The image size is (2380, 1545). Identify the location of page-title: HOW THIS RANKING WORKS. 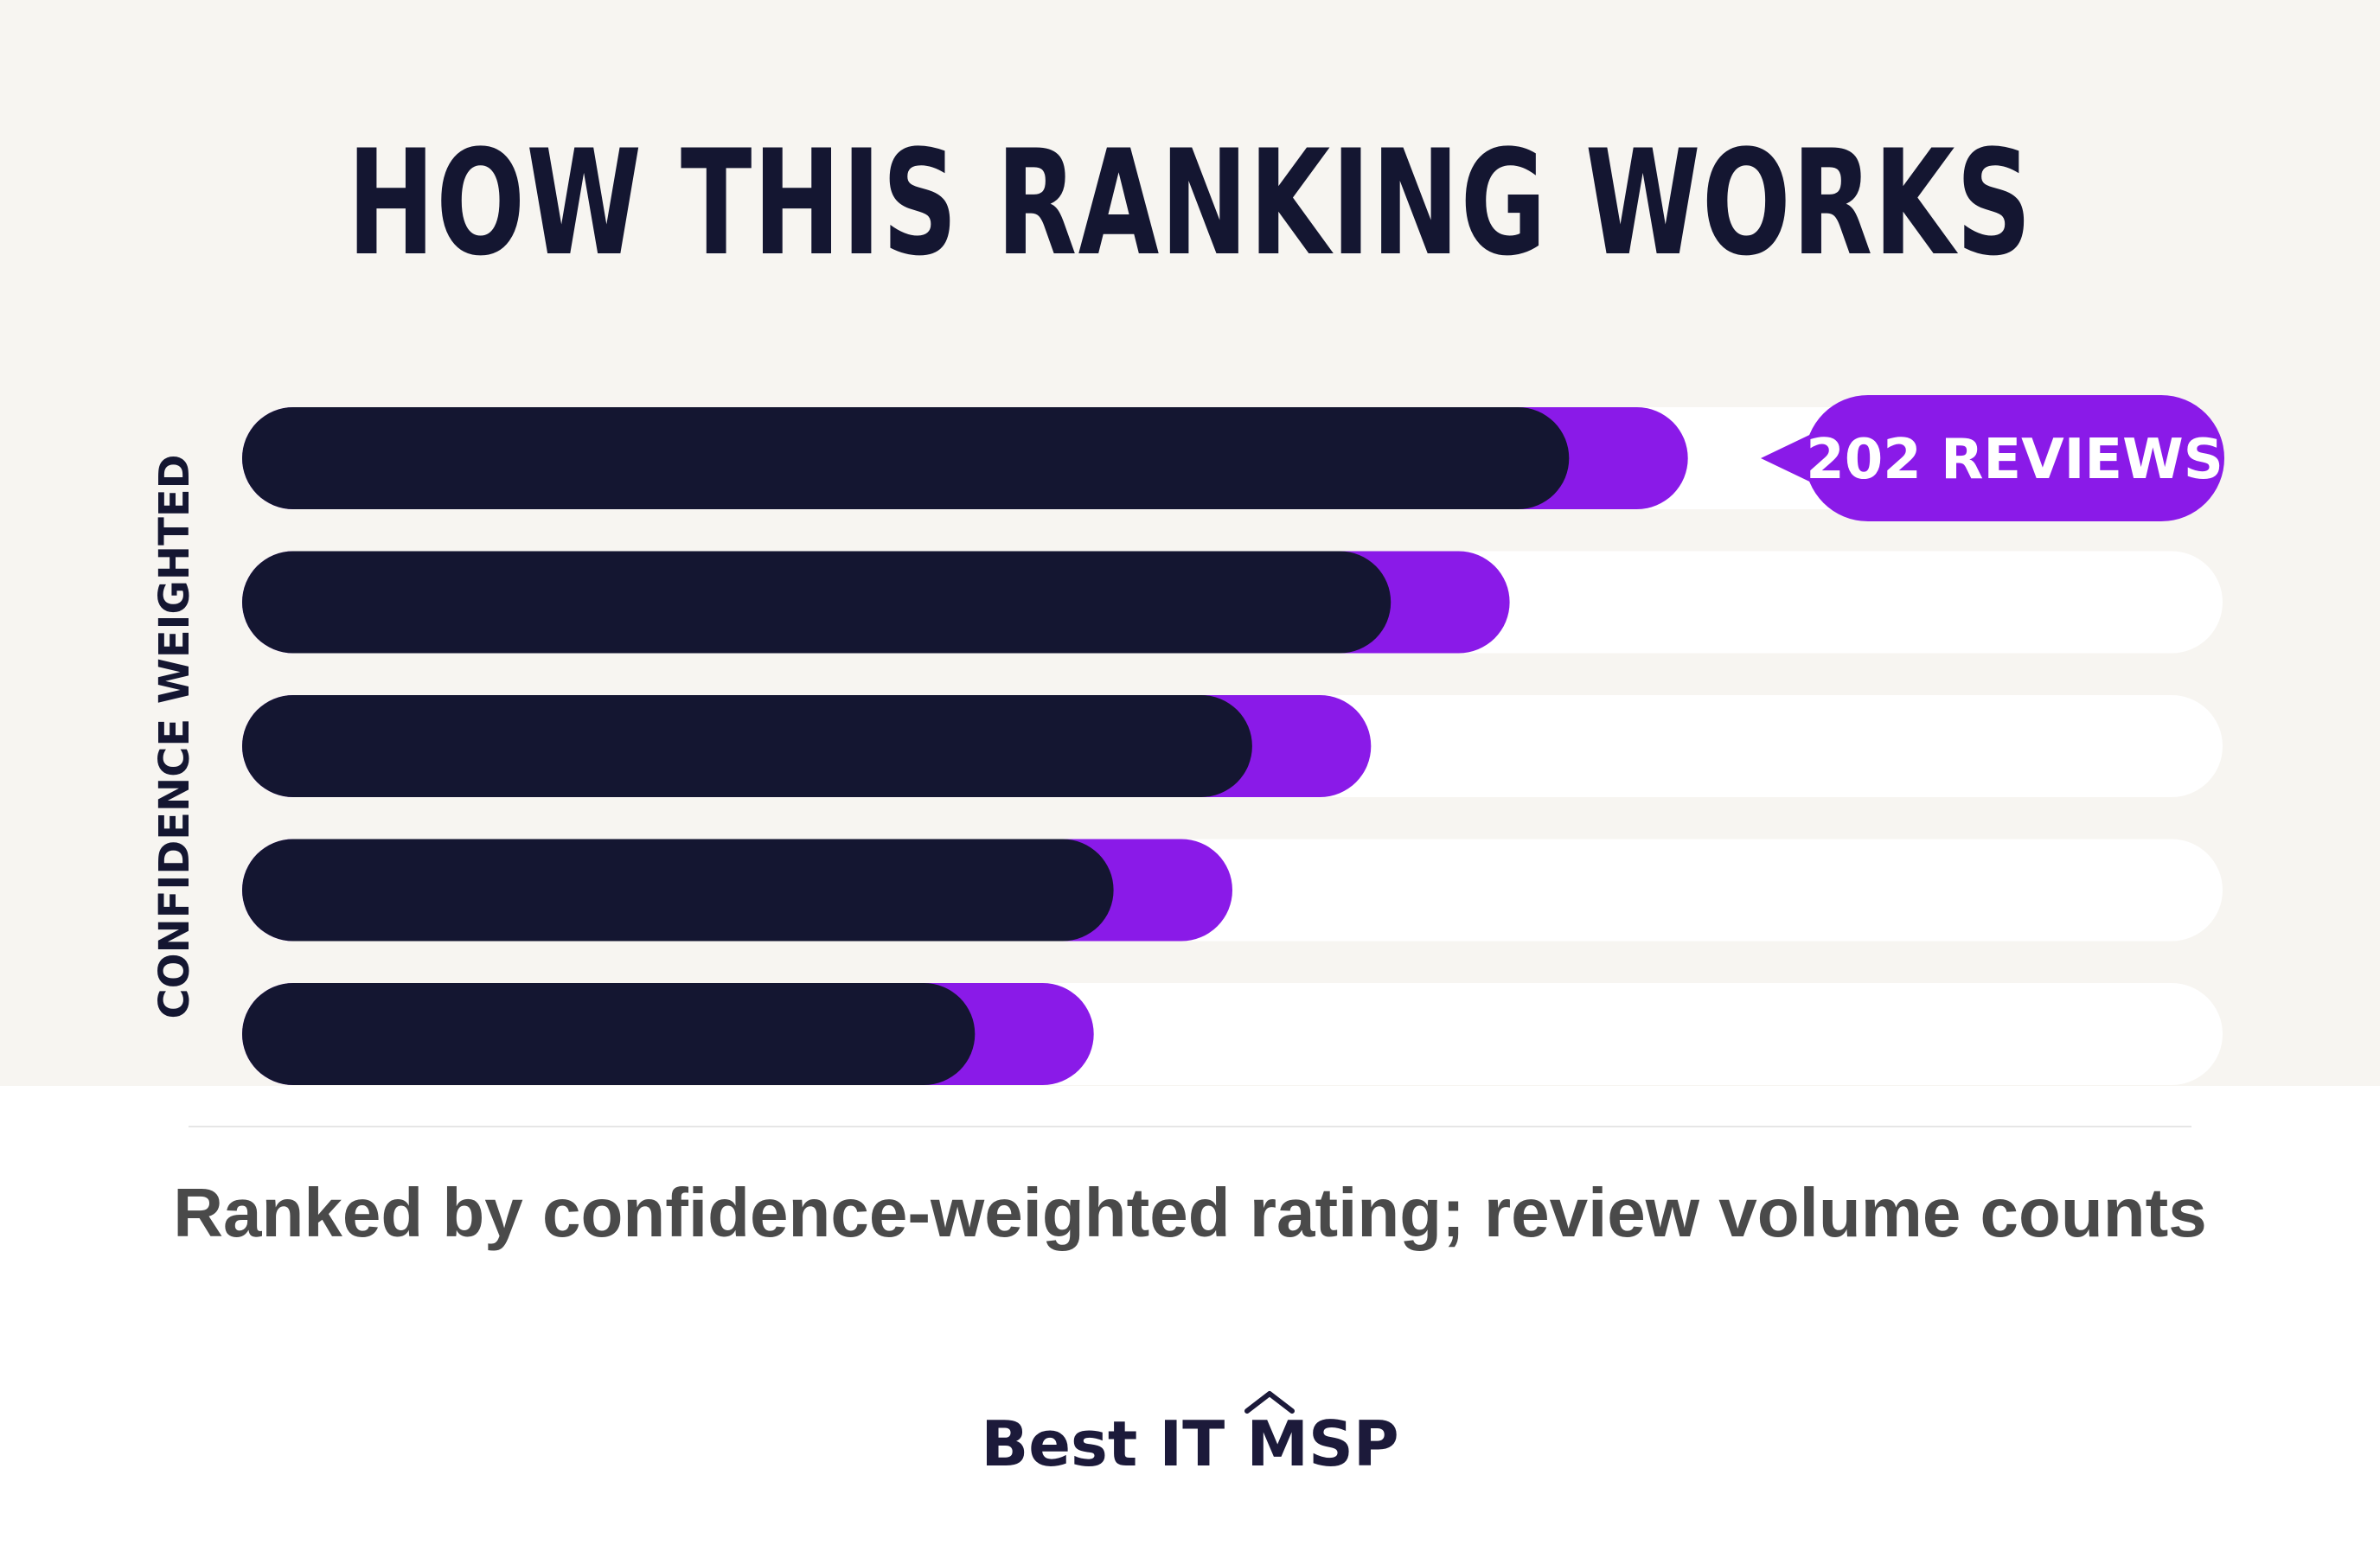
(1190, 203).